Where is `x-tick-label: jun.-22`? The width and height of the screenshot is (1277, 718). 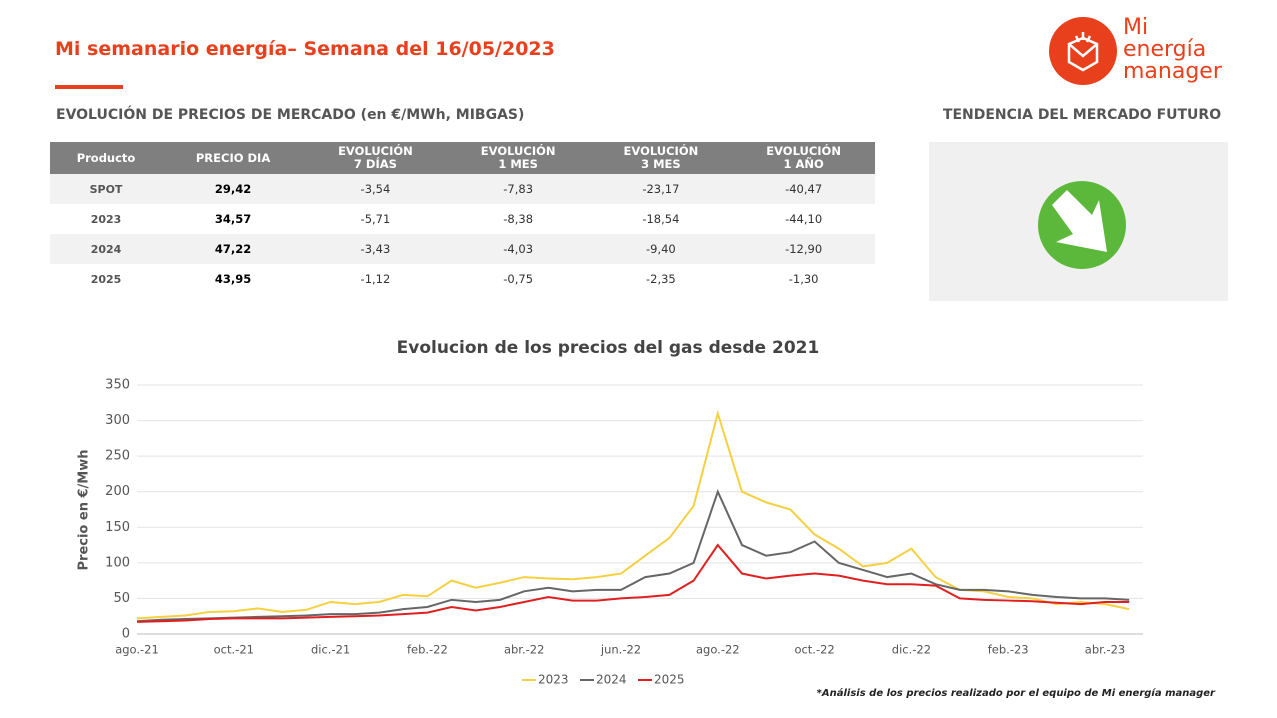 x-tick-label: jun.-22 is located at coordinates (620, 650).